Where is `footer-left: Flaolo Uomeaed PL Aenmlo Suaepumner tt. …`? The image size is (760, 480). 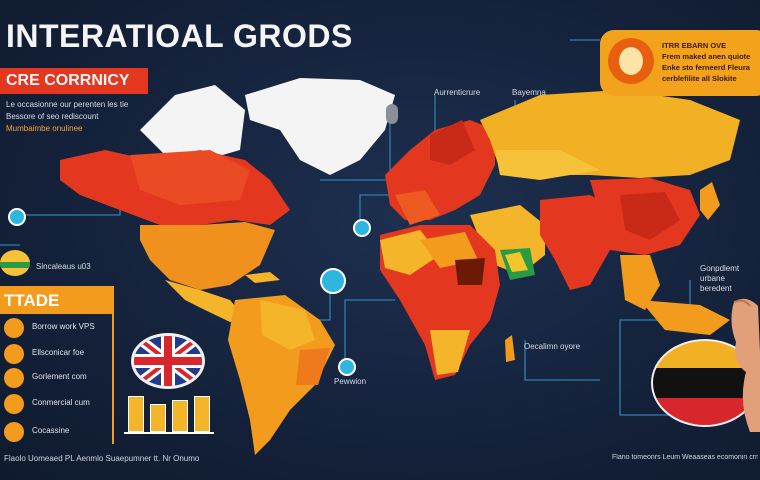 footer-left: Flaolo Uomeaed PL Aenmlo Suaepumner tt. … is located at coordinates (102, 458).